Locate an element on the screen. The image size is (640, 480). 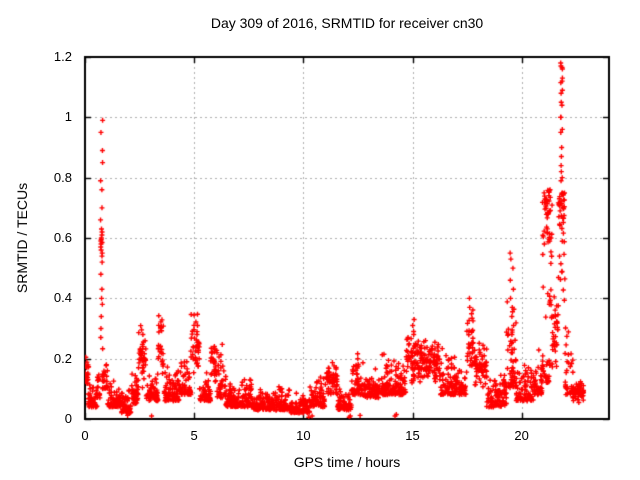
y-tick-label: 0 is located at coordinates (68, 418).